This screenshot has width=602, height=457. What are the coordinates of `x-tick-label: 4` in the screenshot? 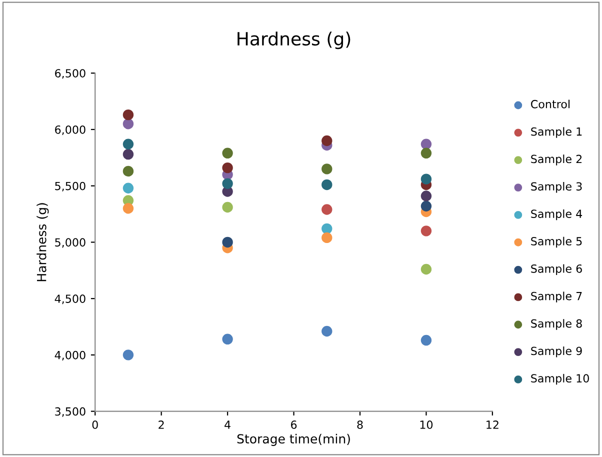 It's located at (227, 424).